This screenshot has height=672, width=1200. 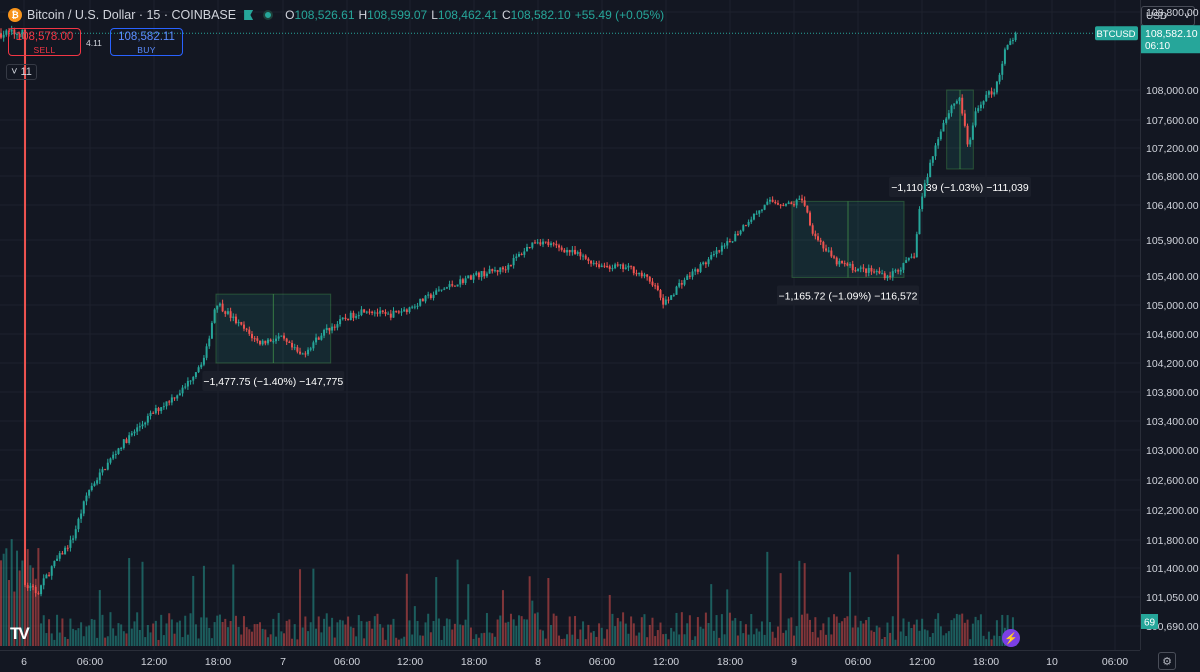 What do you see at coordinates (132, 15) in the screenshot?
I see `symbol-title: Bitcoin / U.S. Dollar · 15 · COINBASE` at bounding box center [132, 15].